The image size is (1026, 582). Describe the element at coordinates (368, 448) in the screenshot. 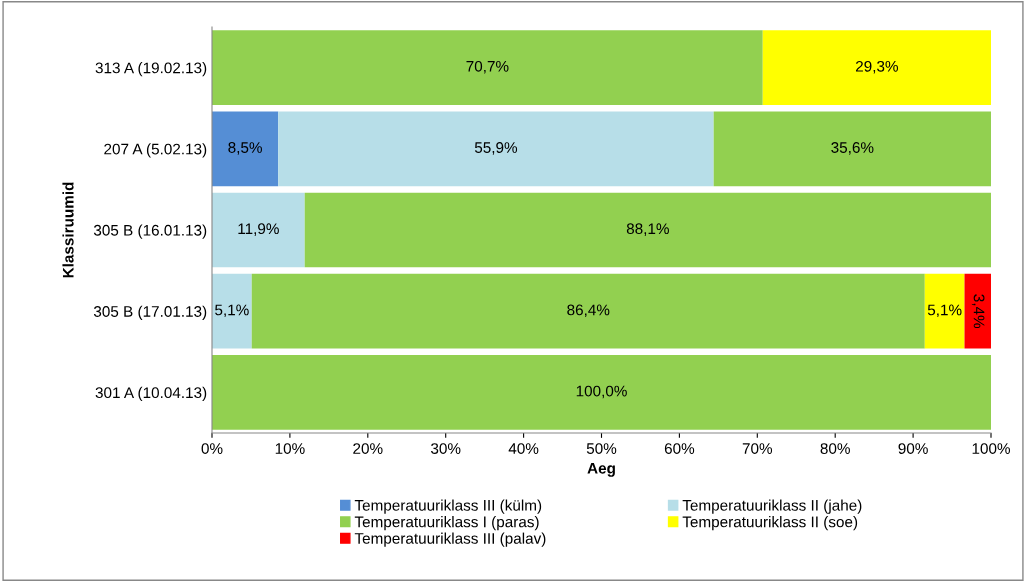

I see `x-tick-label: 20%` at that location.